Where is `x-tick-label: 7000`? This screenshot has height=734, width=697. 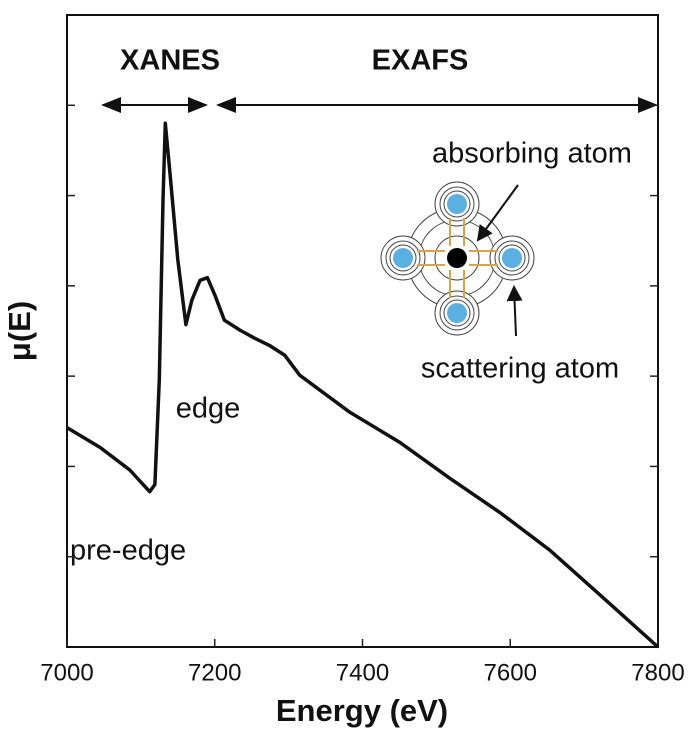 x-tick-label: 7000 is located at coordinates (66, 672).